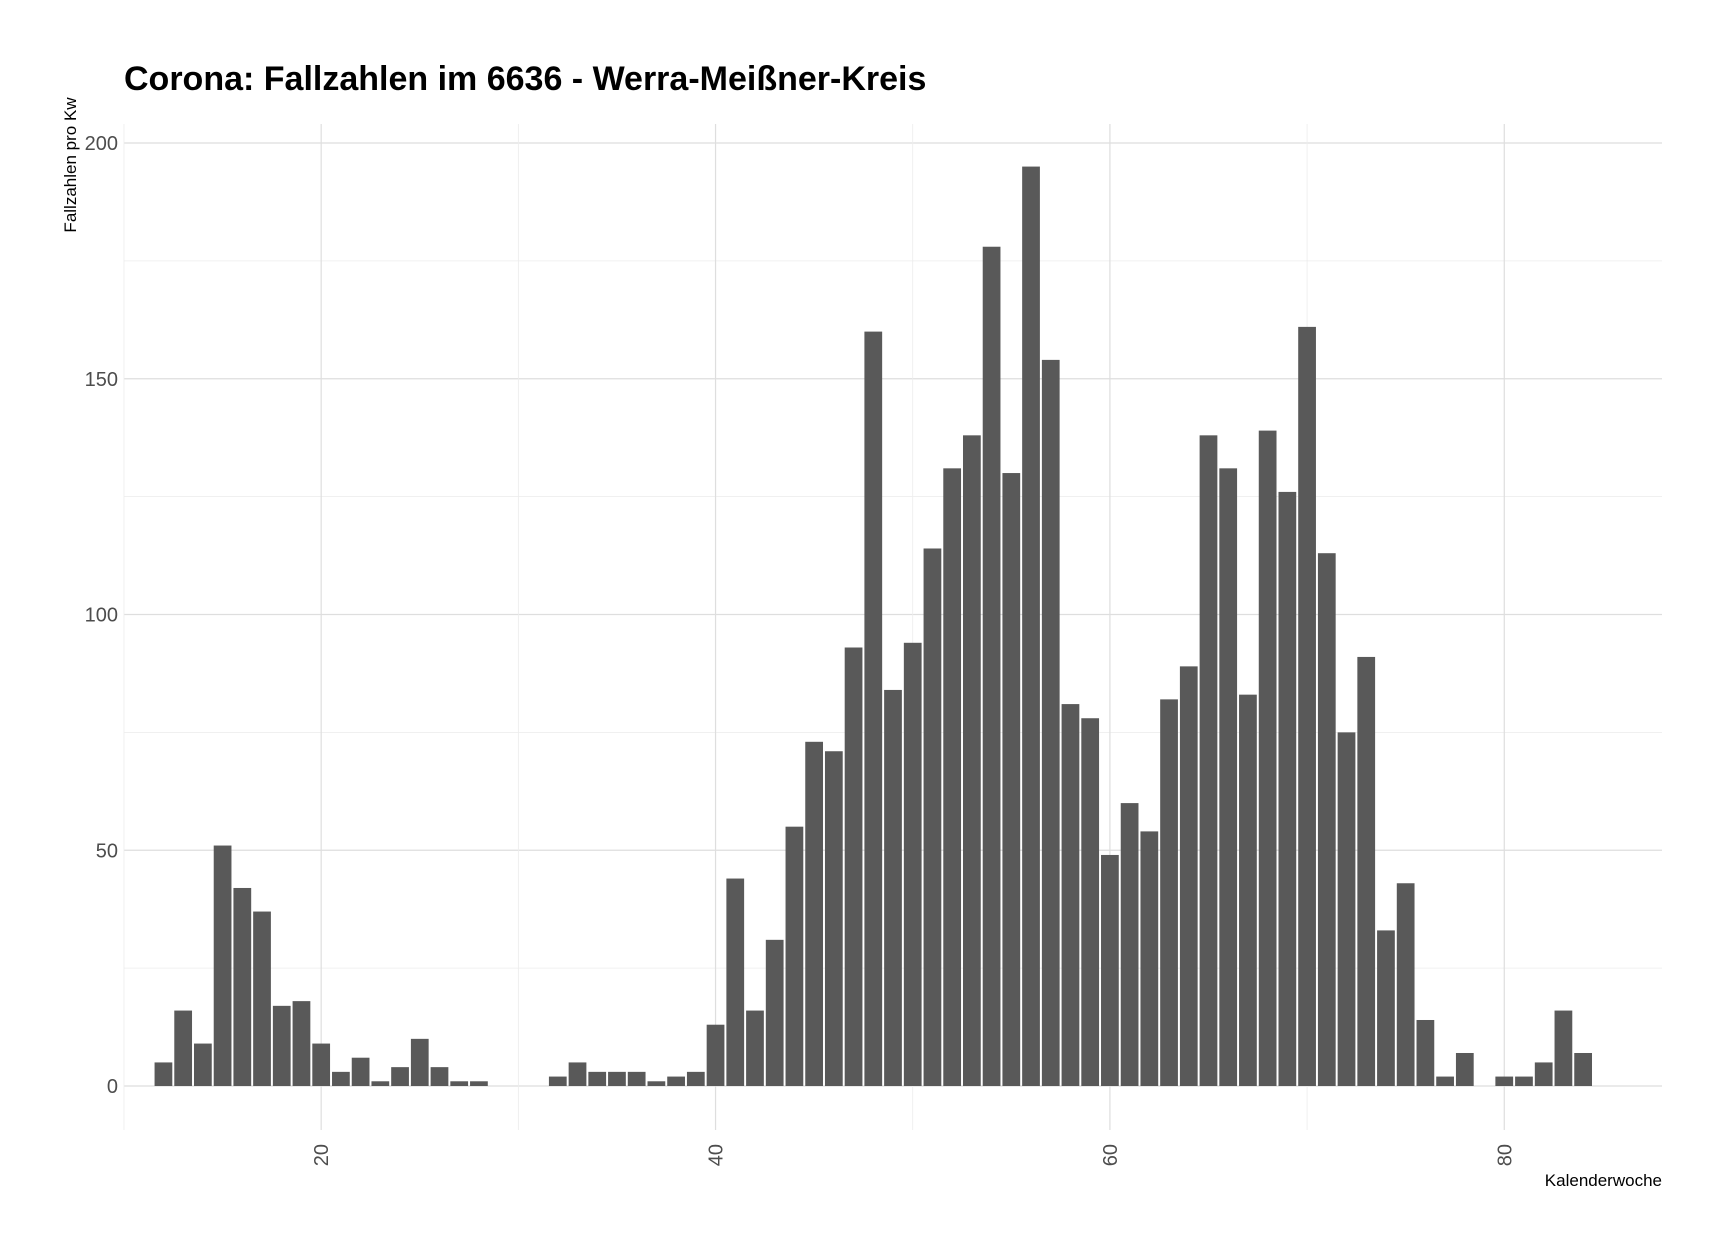 The width and height of the screenshot is (1718, 1240). Describe the element at coordinates (1505, 1155) in the screenshot. I see `x-tick-label: 80` at that location.